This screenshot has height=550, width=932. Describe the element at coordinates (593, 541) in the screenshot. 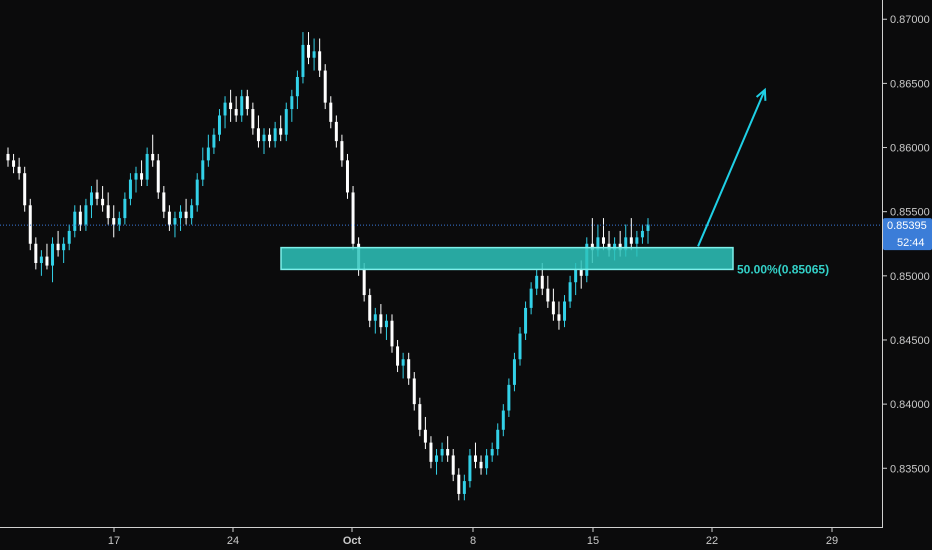

I see `time-tick-label: 15` at that location.